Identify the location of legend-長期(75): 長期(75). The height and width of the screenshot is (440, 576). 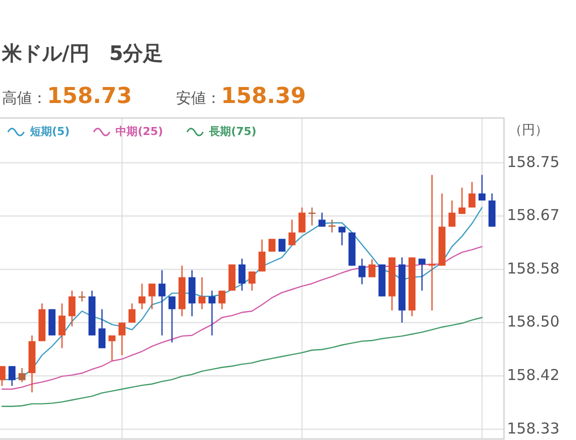
(221, 131).